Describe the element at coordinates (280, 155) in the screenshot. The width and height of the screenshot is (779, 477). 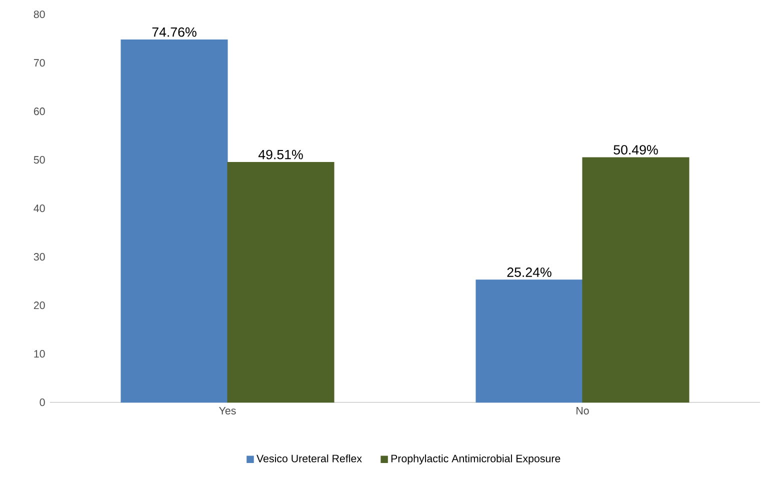
I see `data-label: 49.51%` at that location.